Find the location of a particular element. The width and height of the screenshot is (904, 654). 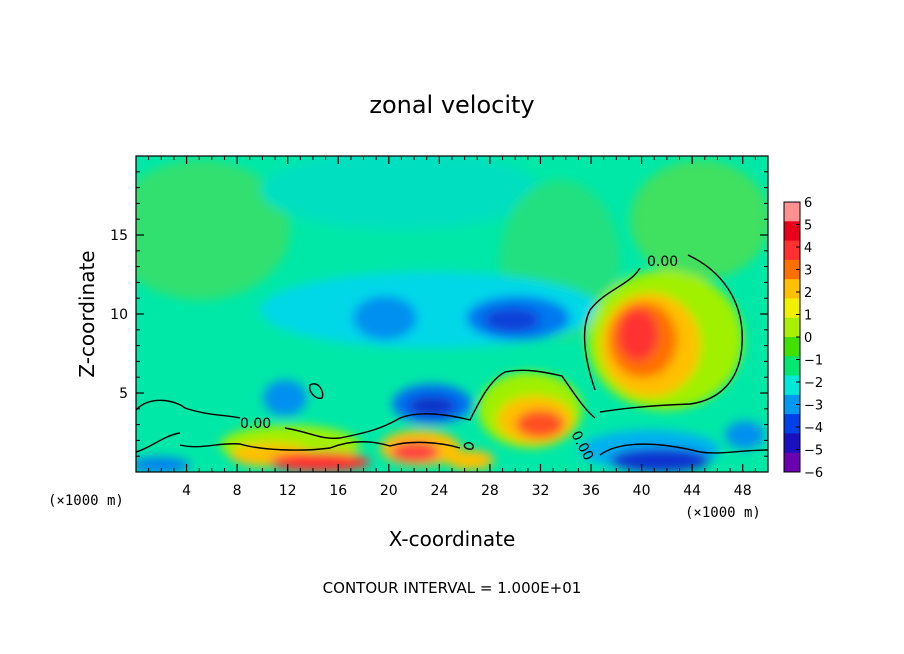

colorbar-tick-label: 4 is located at coordinates (808, 248).